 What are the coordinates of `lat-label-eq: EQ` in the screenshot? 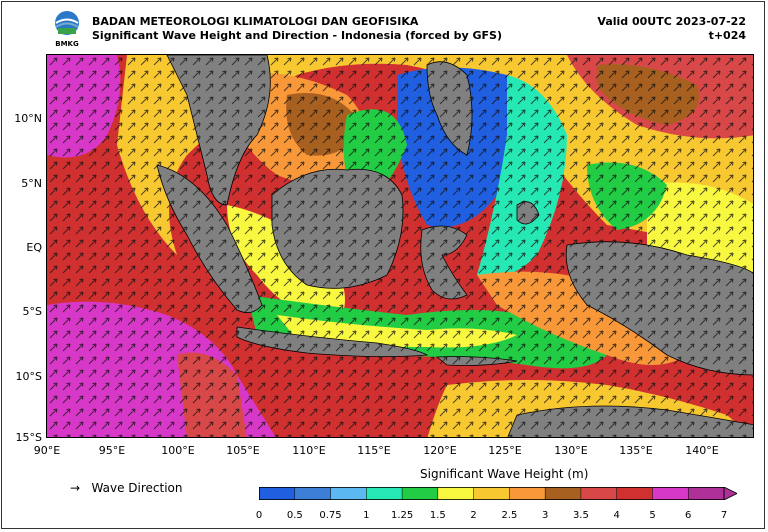 It's located at (34, 247).